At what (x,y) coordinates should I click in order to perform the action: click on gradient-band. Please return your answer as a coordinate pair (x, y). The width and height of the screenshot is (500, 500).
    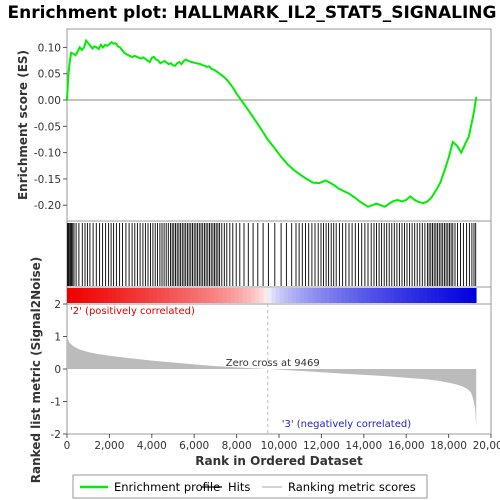
    Looking at the image, I should click on (279, 295).